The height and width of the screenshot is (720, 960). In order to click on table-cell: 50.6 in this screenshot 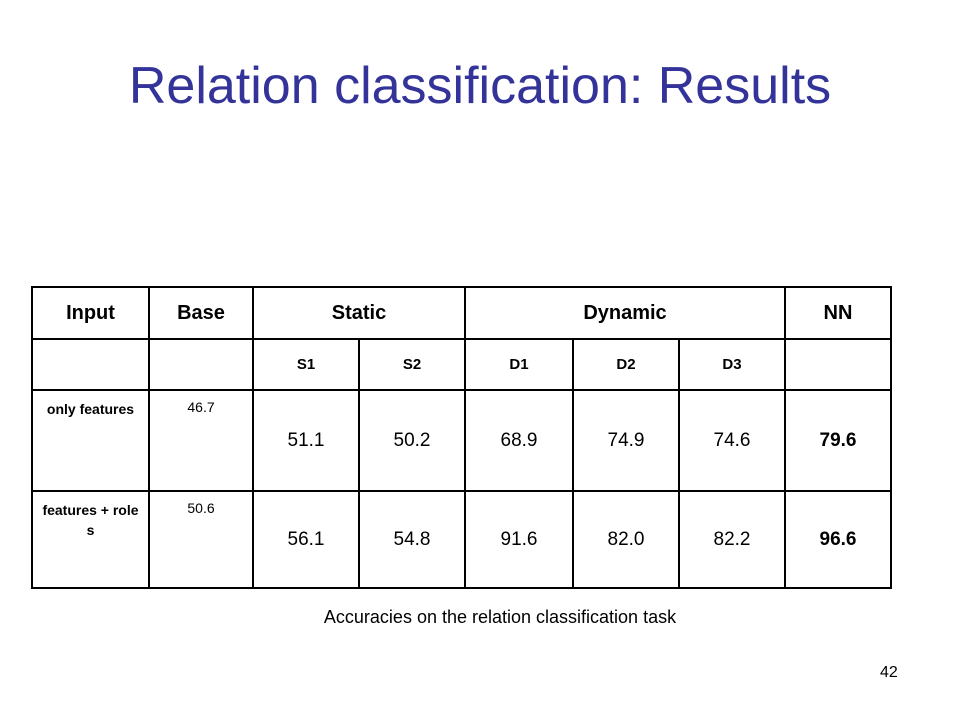, I will do `click(201, 539)`.